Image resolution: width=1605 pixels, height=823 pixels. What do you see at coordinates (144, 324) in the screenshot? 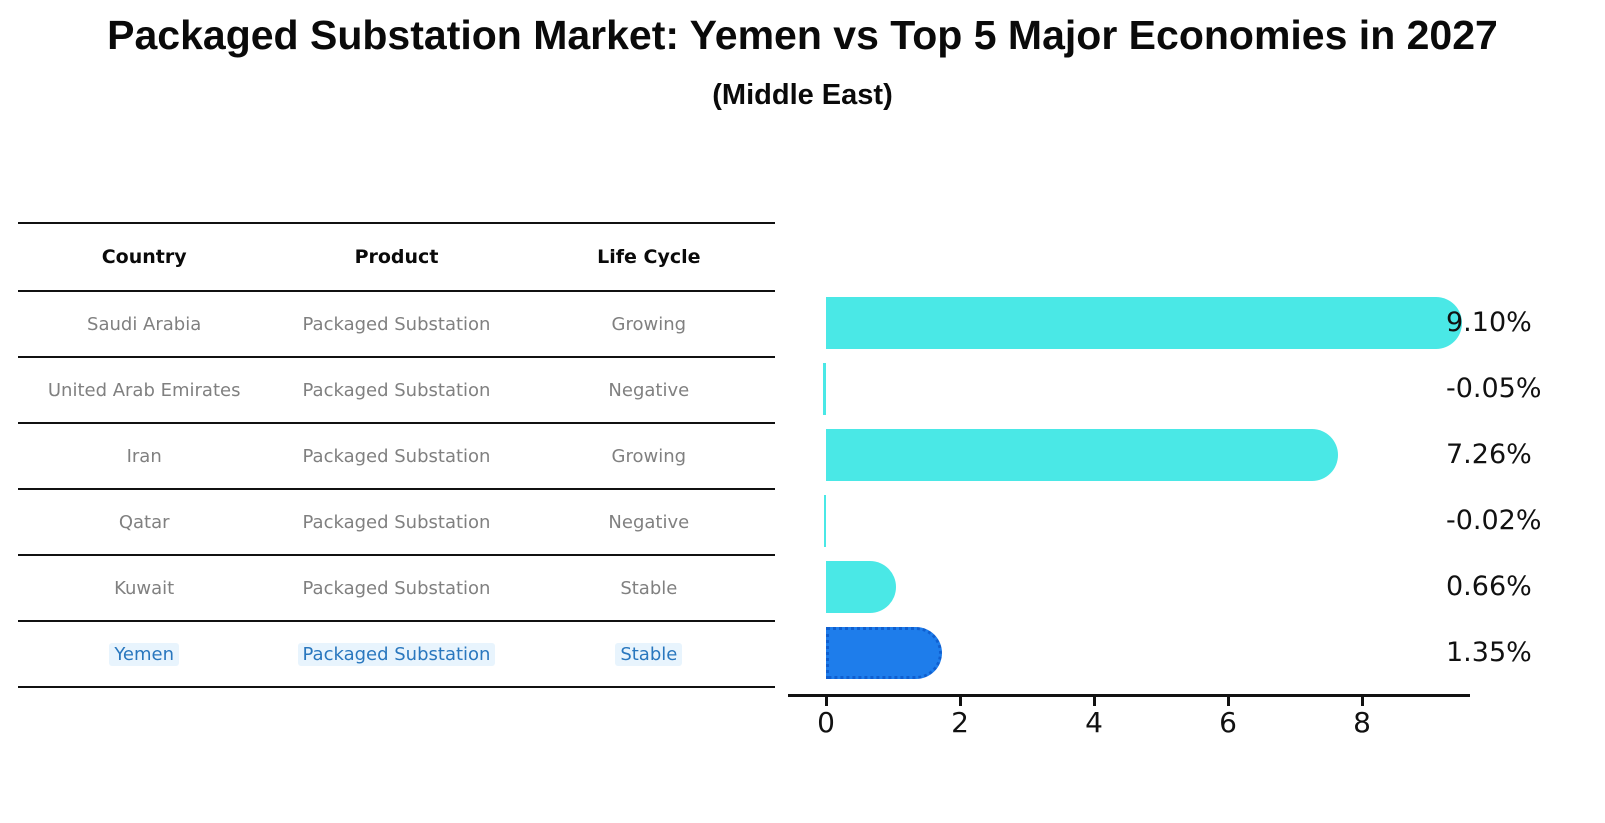
I see `cell-country: Saudi Arabia` at bounding box center [144, 324].